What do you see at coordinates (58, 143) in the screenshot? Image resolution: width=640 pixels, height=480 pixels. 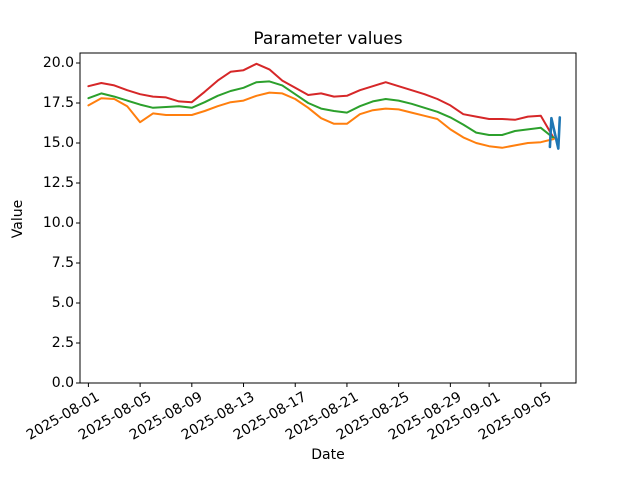 I see `y-tick-label: 15.0` at bounding box center [58, 143].